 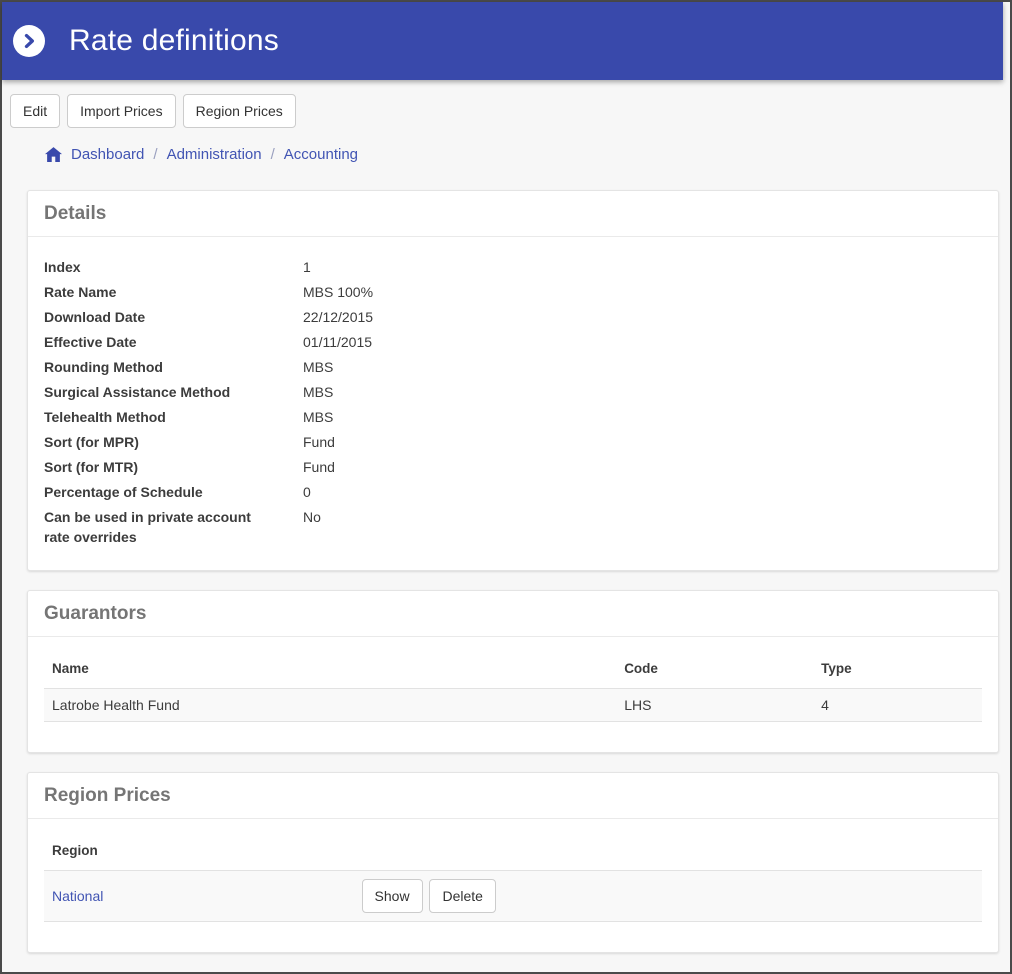 What do you see at coordinates (392, 896) in the screenshot?
I see `show-button: Show` at bounding box center [392, 896].